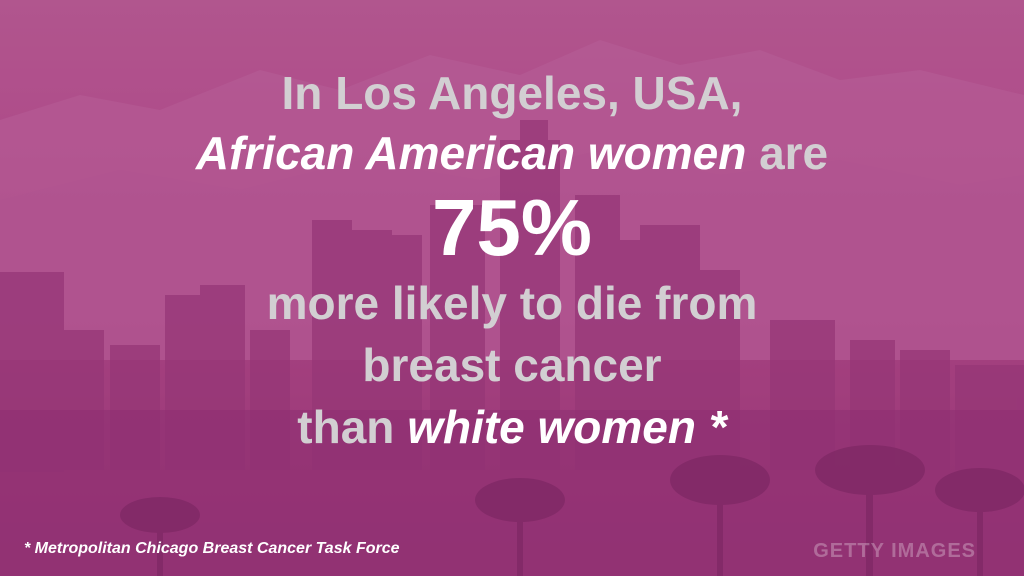 The width and height of the screenshot is (1024, 576). Describe the element at coordinates (352, 427) in the screenshot. I see `headline-line-6-start: than` at that location.